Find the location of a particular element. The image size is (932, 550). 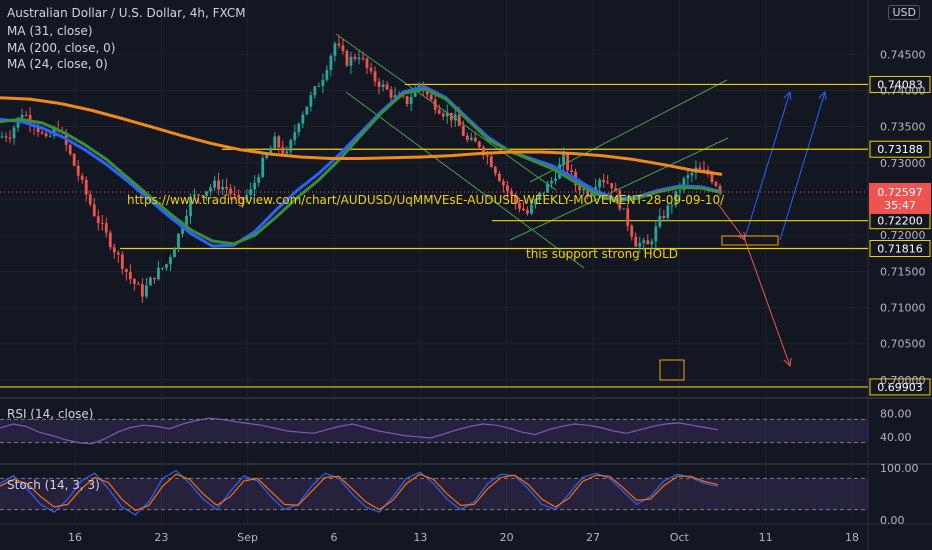

channel-up-lower is located at coordinates (619, 189).